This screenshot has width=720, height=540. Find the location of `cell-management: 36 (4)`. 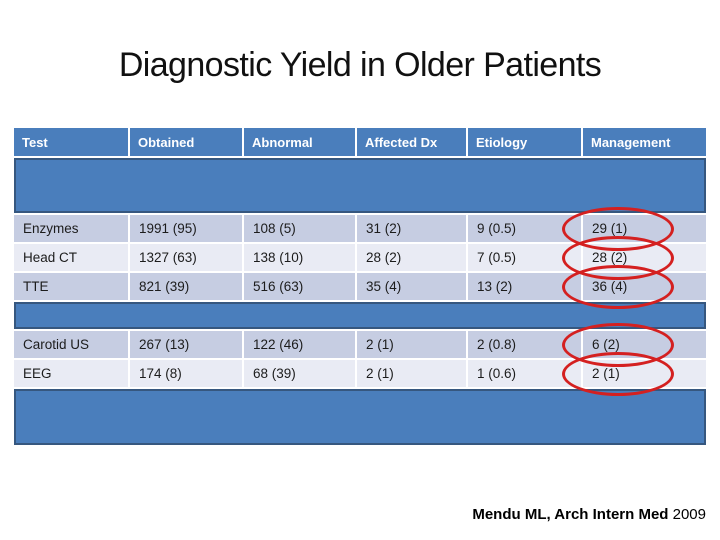

cell-management: 36 (4) is located at coordinates (634, 286).